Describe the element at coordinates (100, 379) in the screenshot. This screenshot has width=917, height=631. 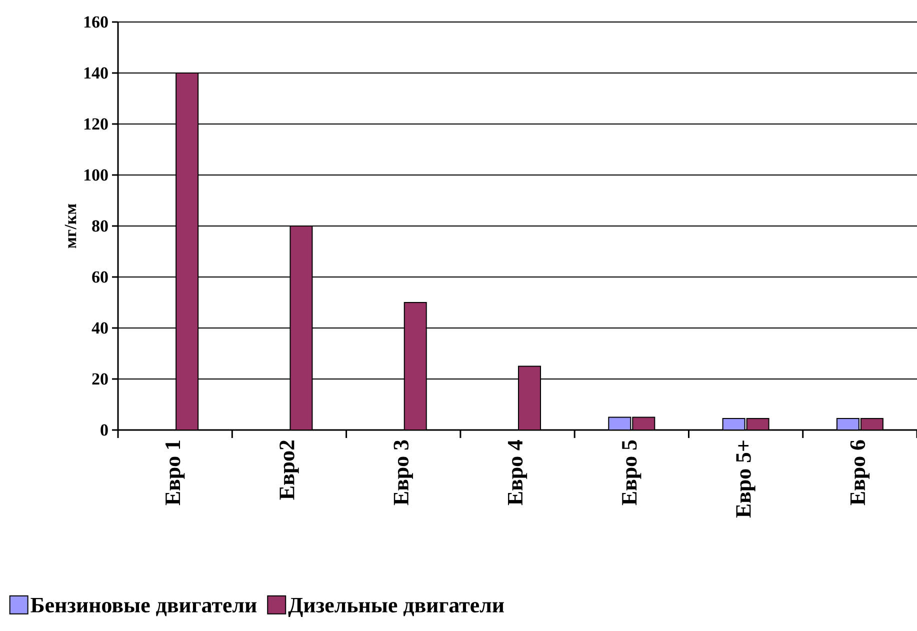
I see `y-tick-label: 20` at that location.